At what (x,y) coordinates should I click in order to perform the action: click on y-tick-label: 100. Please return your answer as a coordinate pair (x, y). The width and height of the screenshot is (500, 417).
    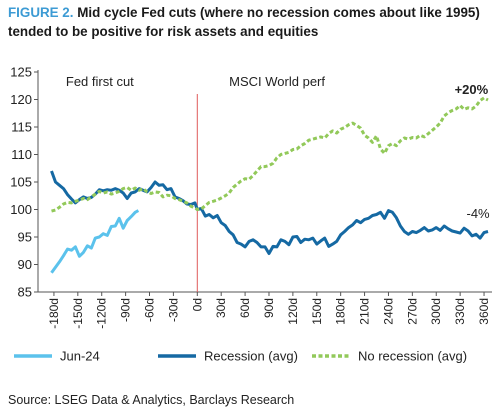
    Looking at the image, I should click on (21, 209).